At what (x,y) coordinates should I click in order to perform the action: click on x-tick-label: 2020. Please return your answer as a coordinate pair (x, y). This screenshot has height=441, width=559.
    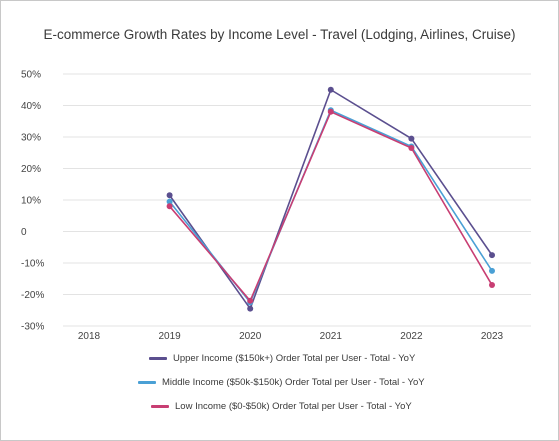
    Looking at the image, I should click on (250, 336).